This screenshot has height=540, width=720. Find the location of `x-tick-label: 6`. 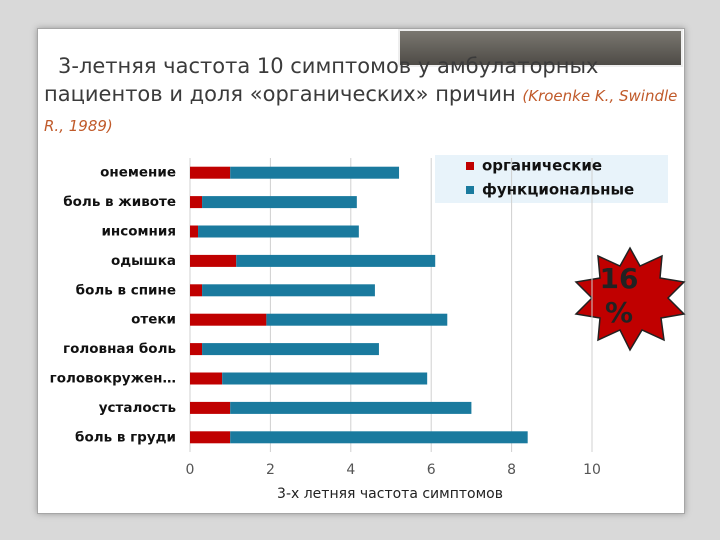

x-tick-label: 6 is located at coordinates (431, 470).